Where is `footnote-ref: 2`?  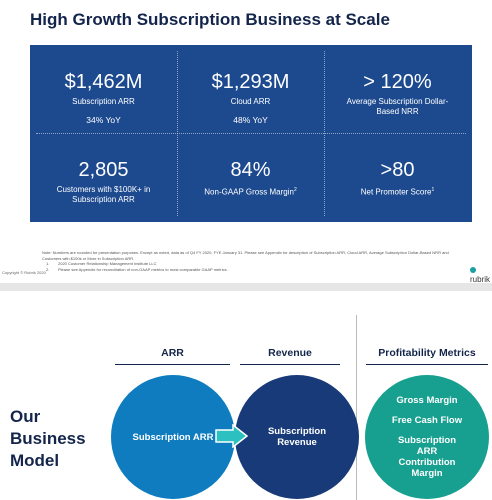
footnote-ref: 2 is located at coordinates (295, 190).